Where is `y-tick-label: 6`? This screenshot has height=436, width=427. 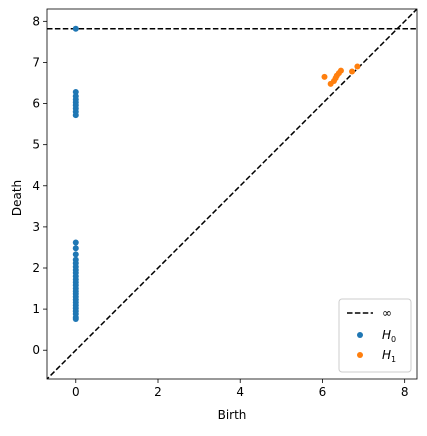
y-tick-label: 6 is located at coordinates (36, 104).